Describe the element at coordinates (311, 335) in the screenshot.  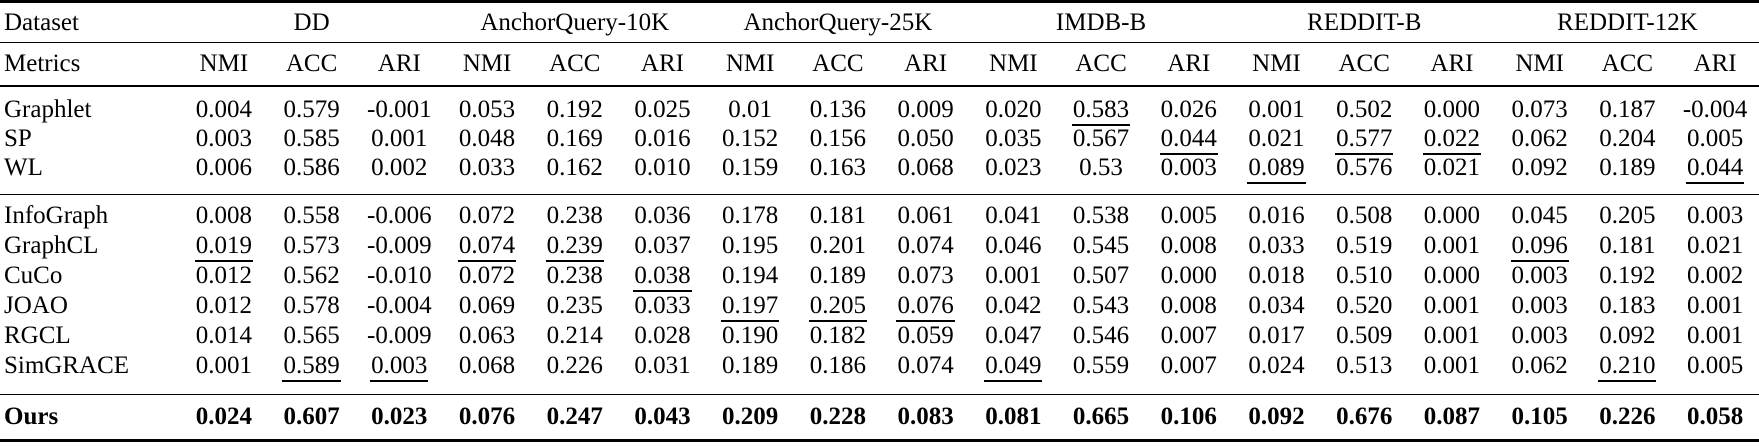
I see `cell: 0.565` at that location.